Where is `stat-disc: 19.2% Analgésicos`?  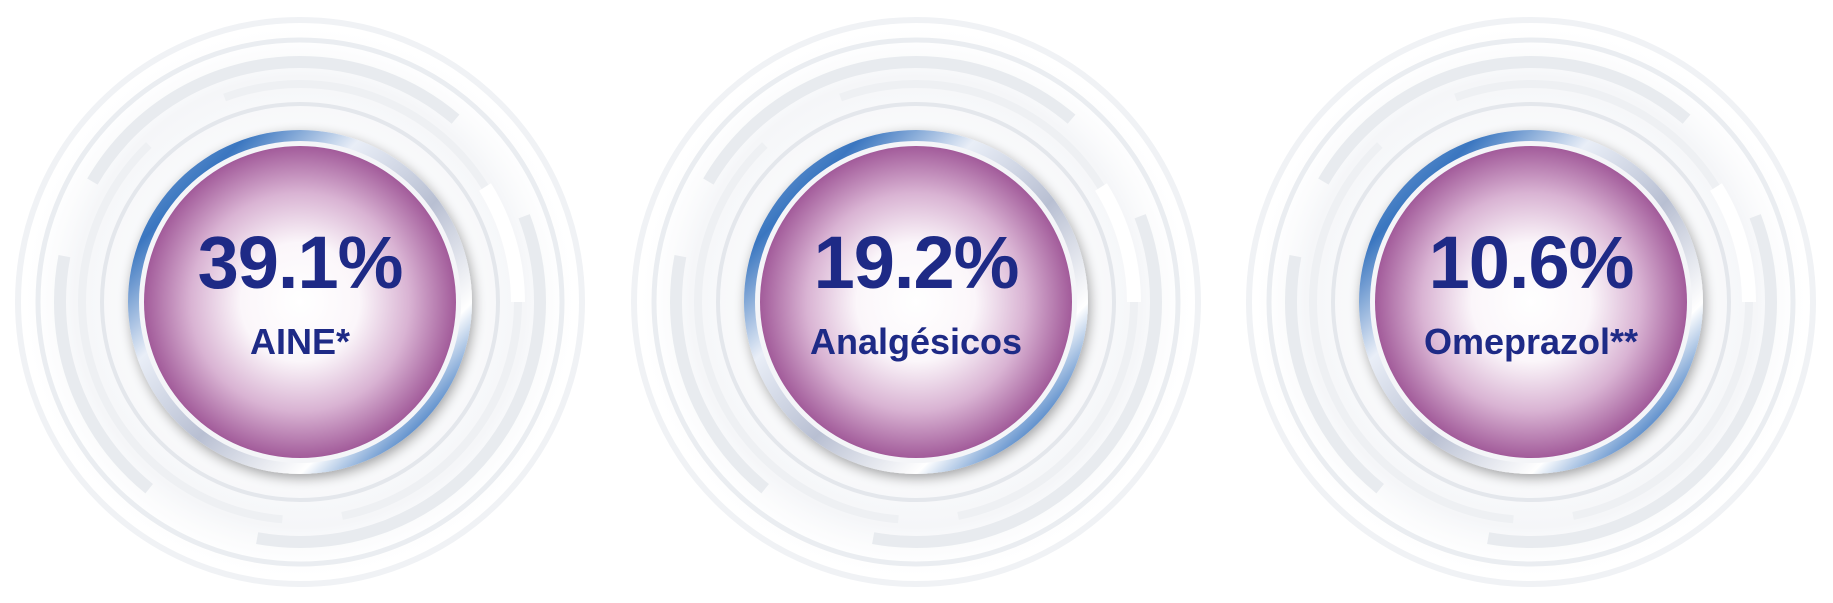
stat-disc: 19.2% Analgésicos is located at coordinates (916, 295).